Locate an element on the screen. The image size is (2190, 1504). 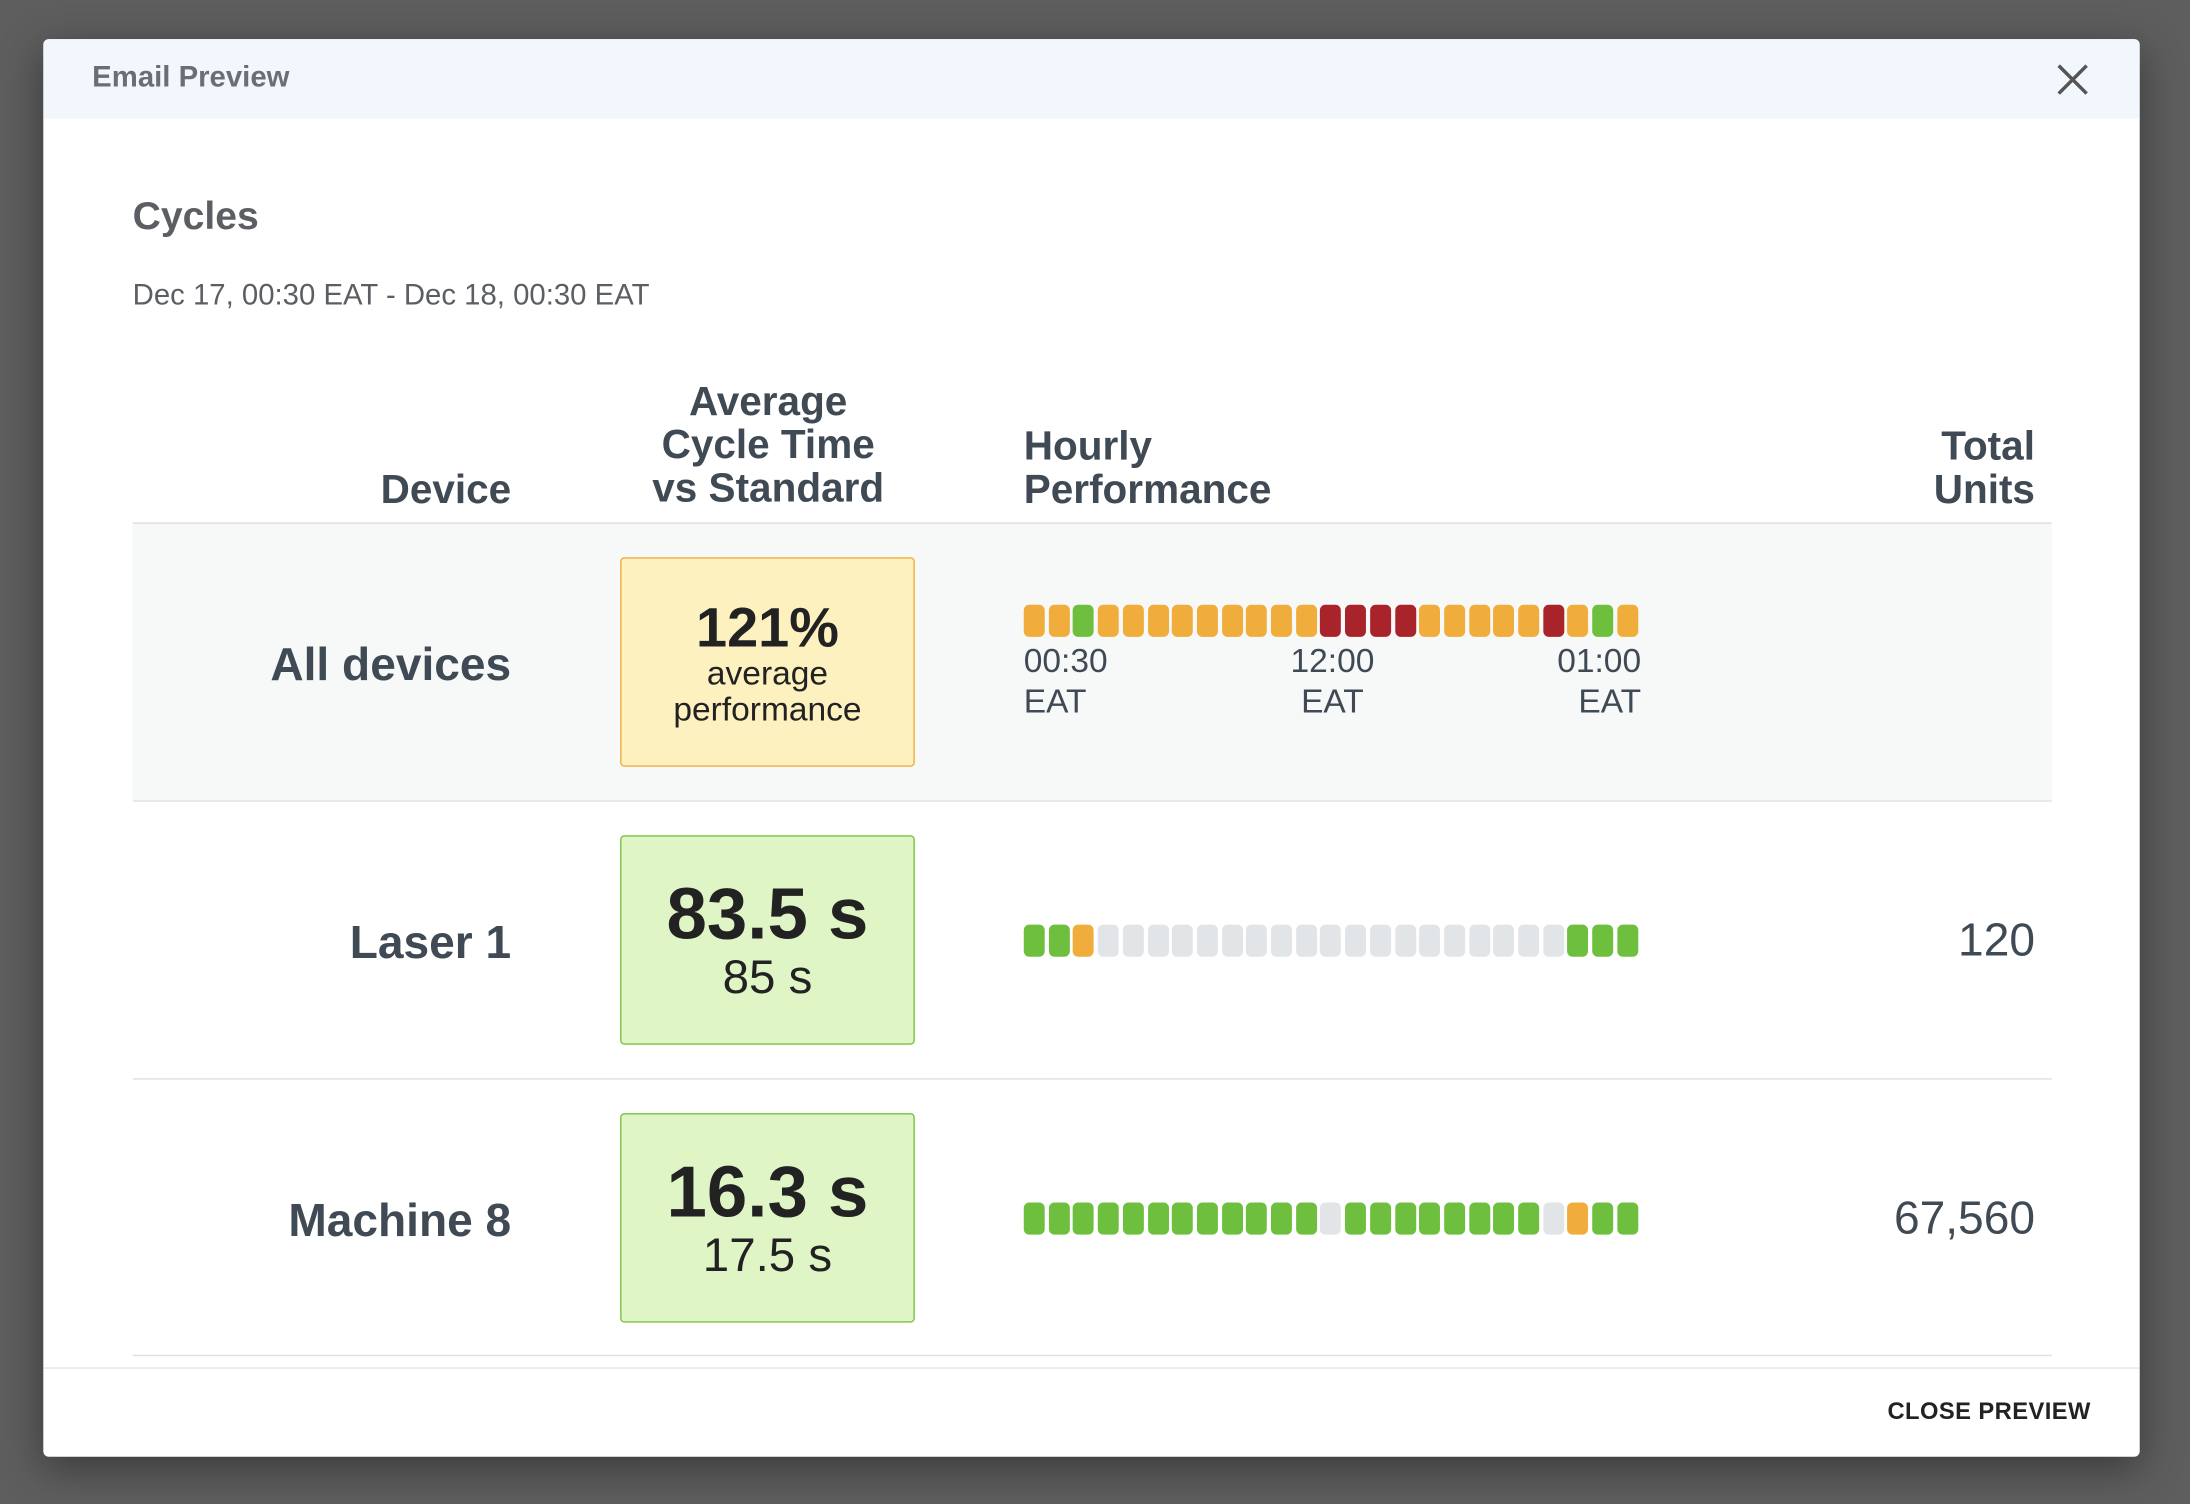
date-range: Dec 17, 00:30 EAT - Dec 18, 00:30 EAT is located at coordinates (391, 295).